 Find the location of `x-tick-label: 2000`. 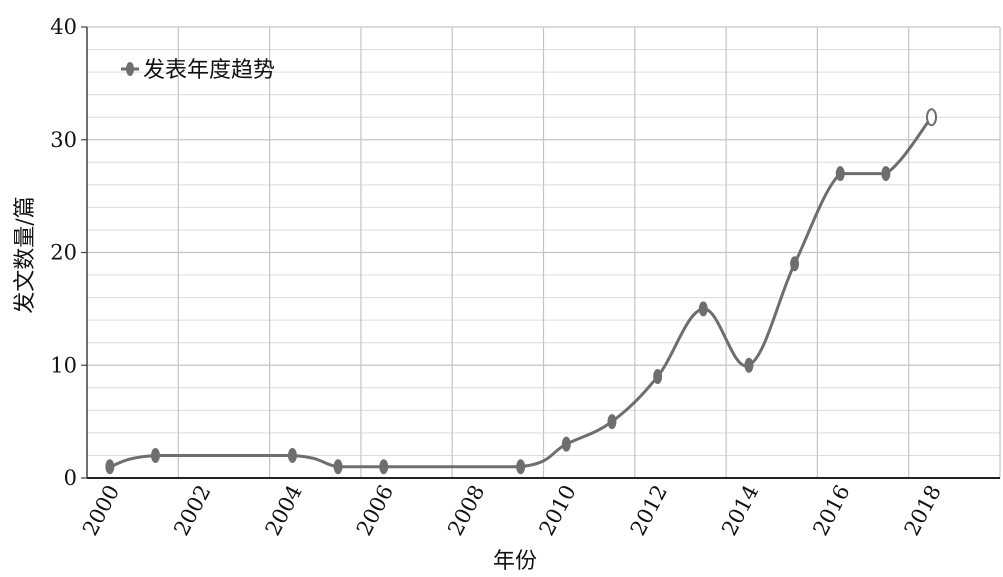

x-tick-label: 2000 is located at coordinates (101, 510).